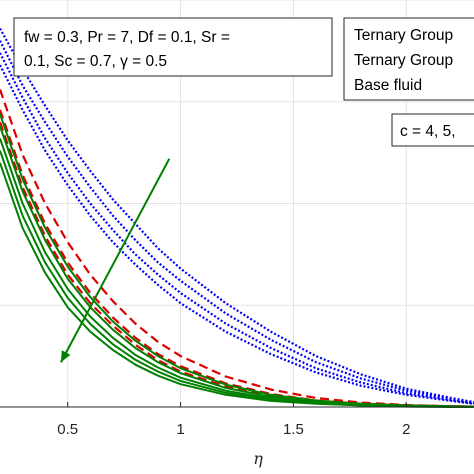 The width and height of the screenshot is (474, 474). What do you see at coordinates (233, 429) in the screenshot?
I see `tick-labels: 0.5 1 1.5 2` at bounding box center [233, 429].